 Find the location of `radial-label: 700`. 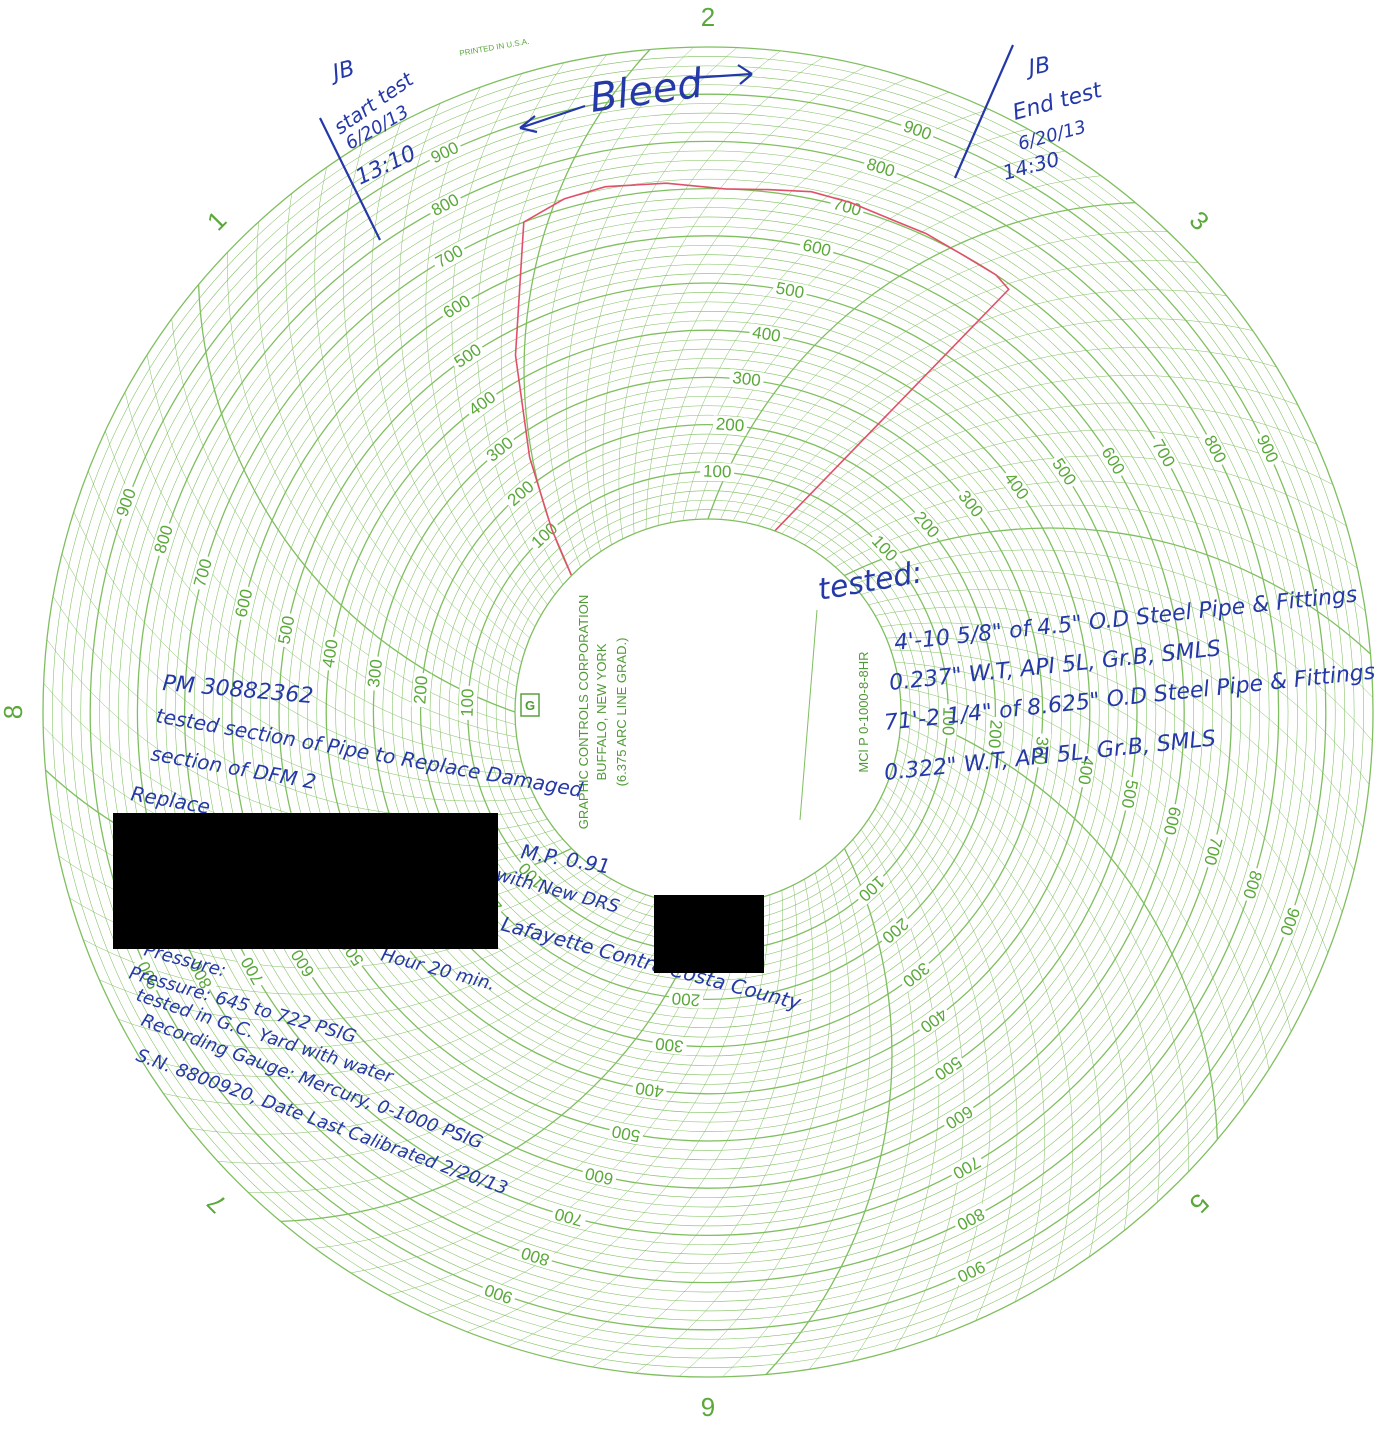

radial-label: 700 is located at coordinates (1213, 851).